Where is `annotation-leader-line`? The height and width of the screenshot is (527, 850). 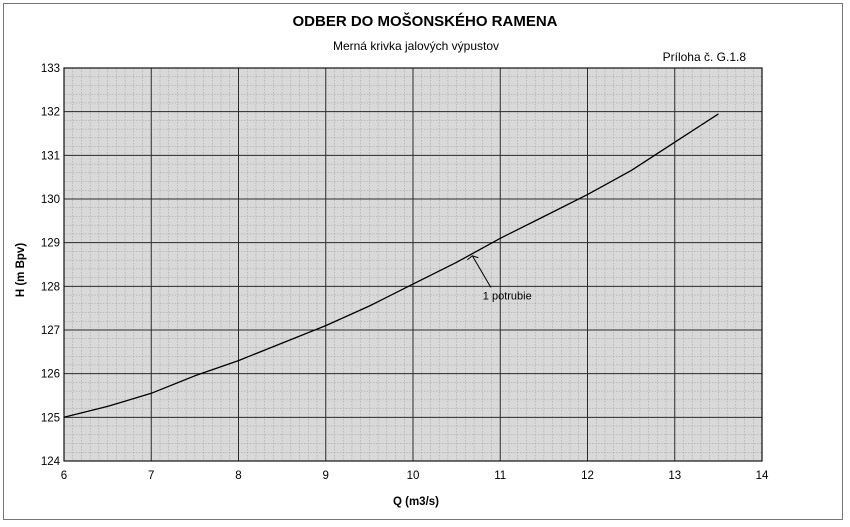
annotation-leader-line is located at coordinates (481, 271).